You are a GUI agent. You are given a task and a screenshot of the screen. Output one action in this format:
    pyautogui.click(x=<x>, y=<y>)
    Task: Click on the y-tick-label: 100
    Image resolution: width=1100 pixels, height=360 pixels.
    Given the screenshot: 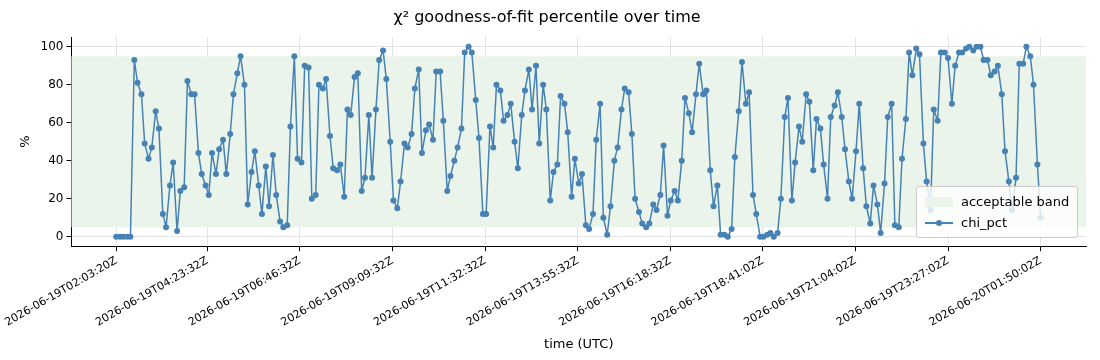 What is the action you would take?
    pyautogui.click(x=52, y=45)
    